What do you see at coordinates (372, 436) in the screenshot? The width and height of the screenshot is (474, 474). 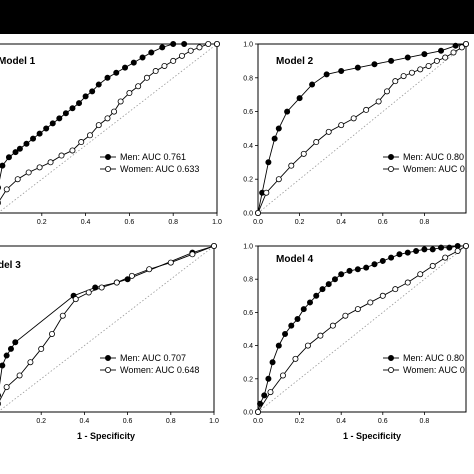 I see `x-axis-label: 1 - Specificity` at bounding box center [372, 436].